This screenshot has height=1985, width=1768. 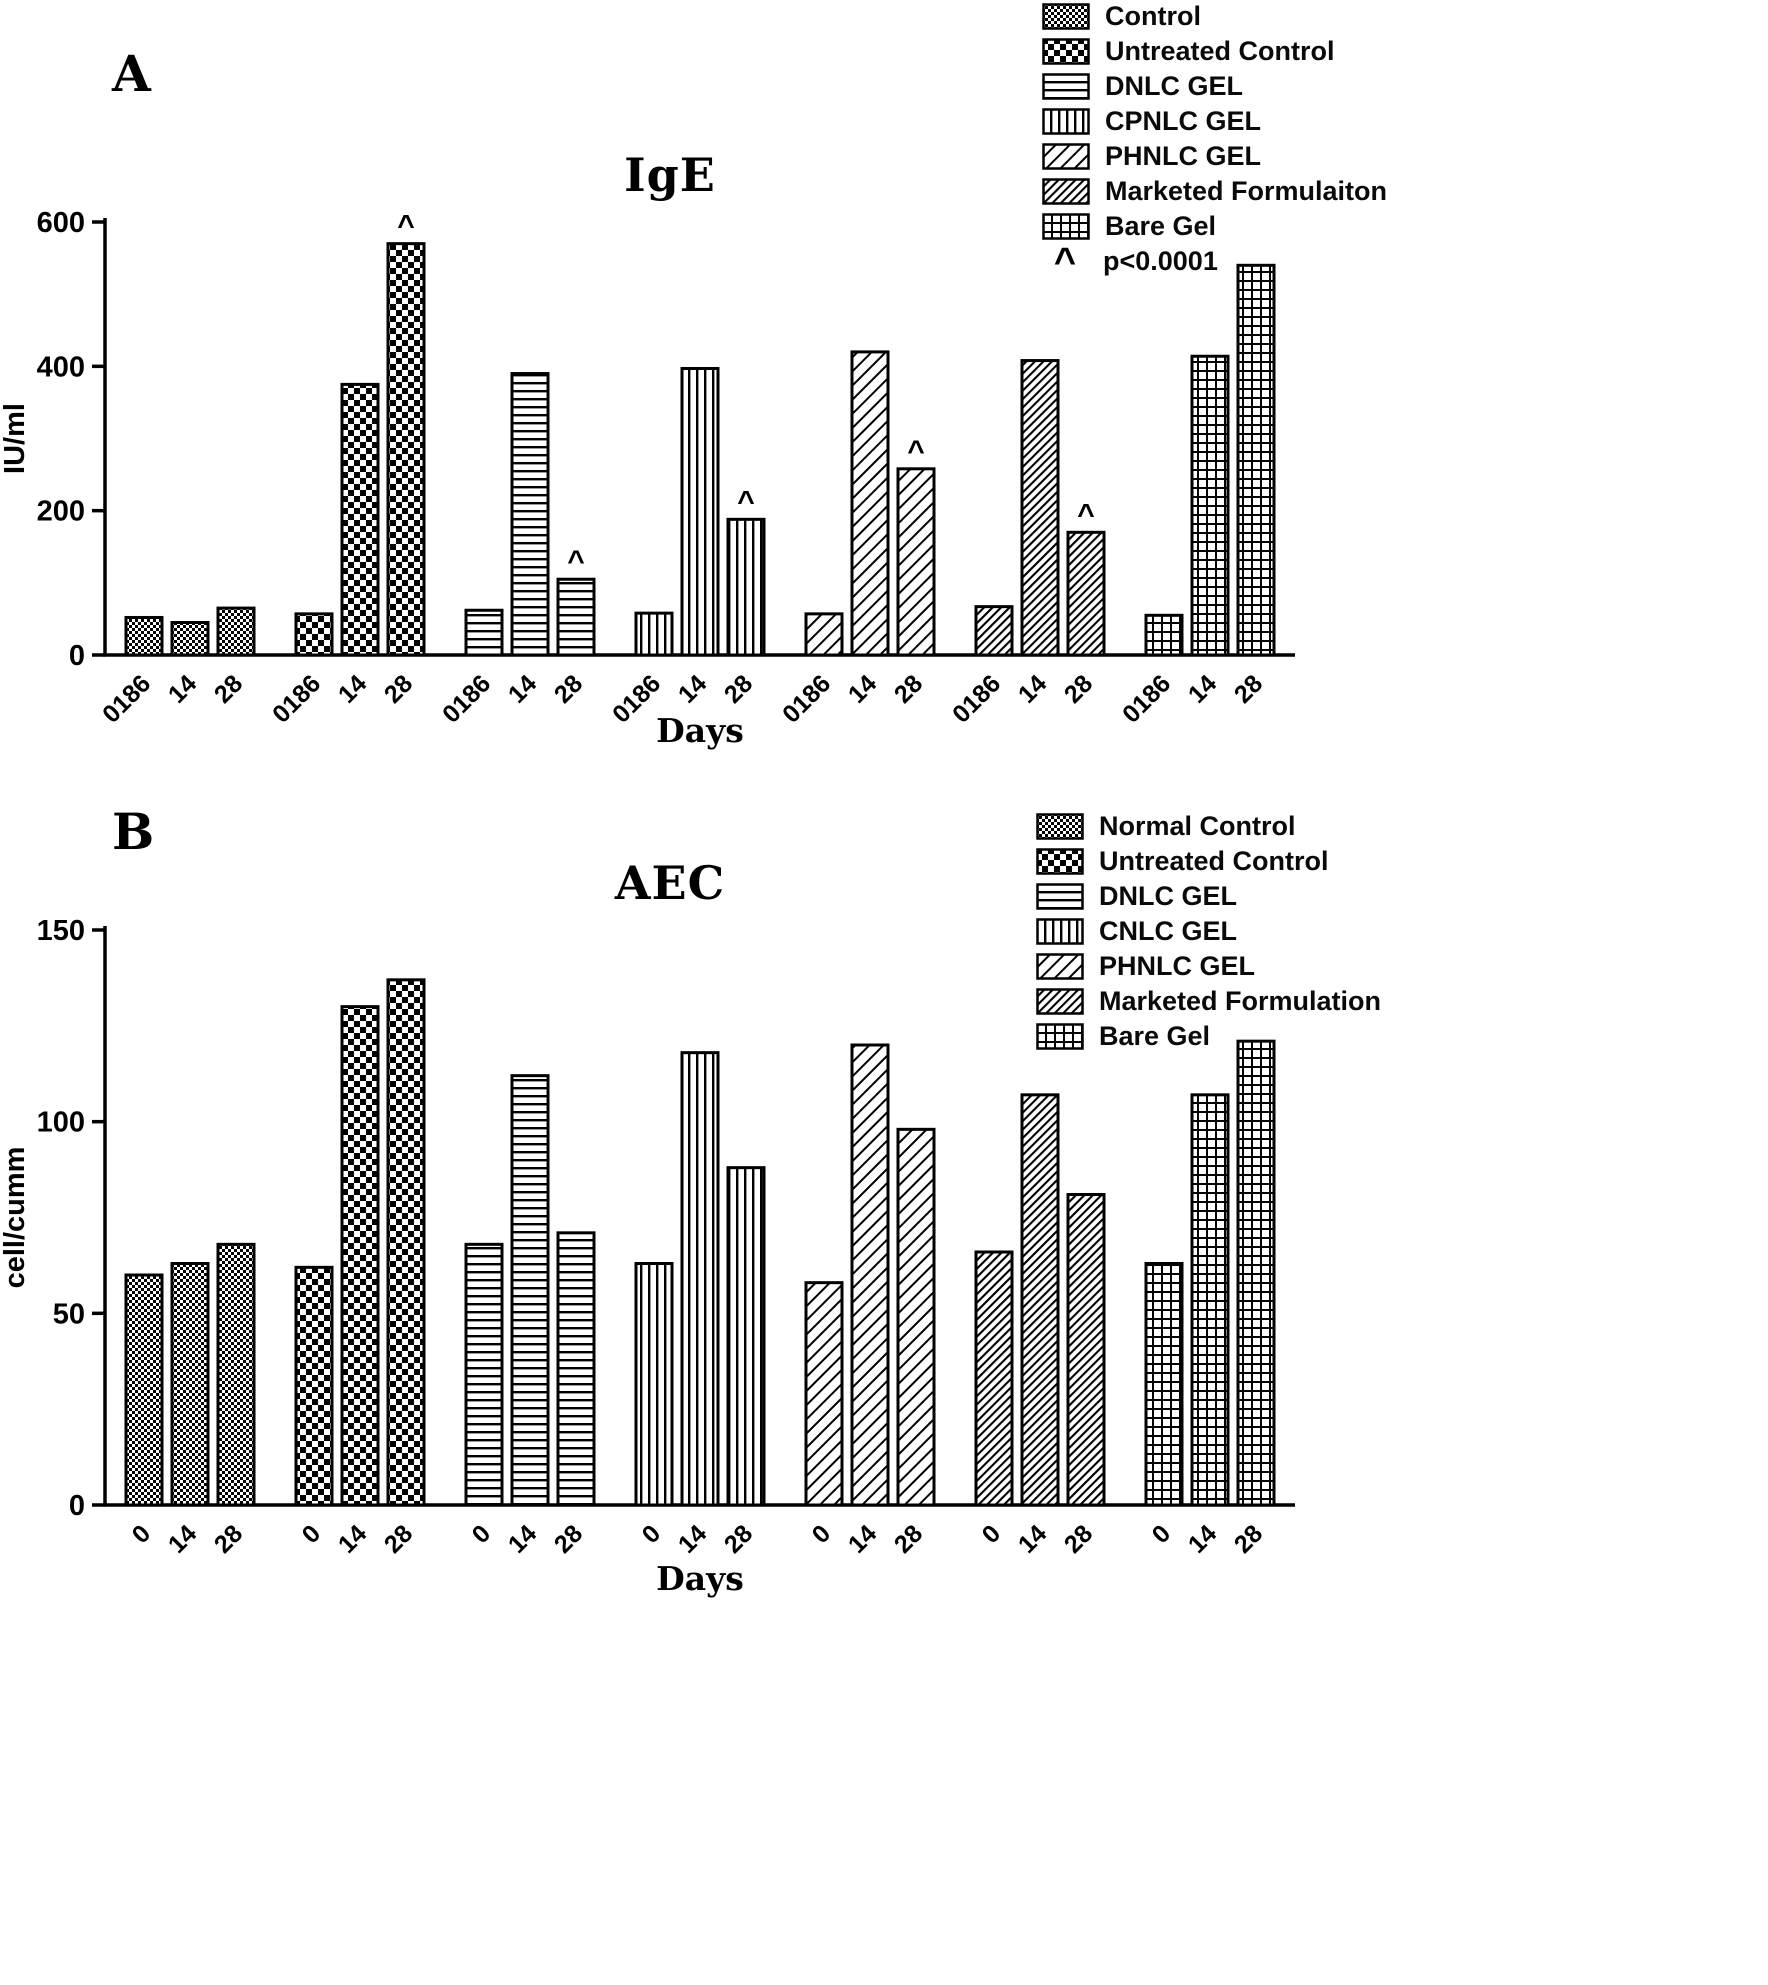 I want to click on y-tick-label: 600, so click(x=61, y=223).